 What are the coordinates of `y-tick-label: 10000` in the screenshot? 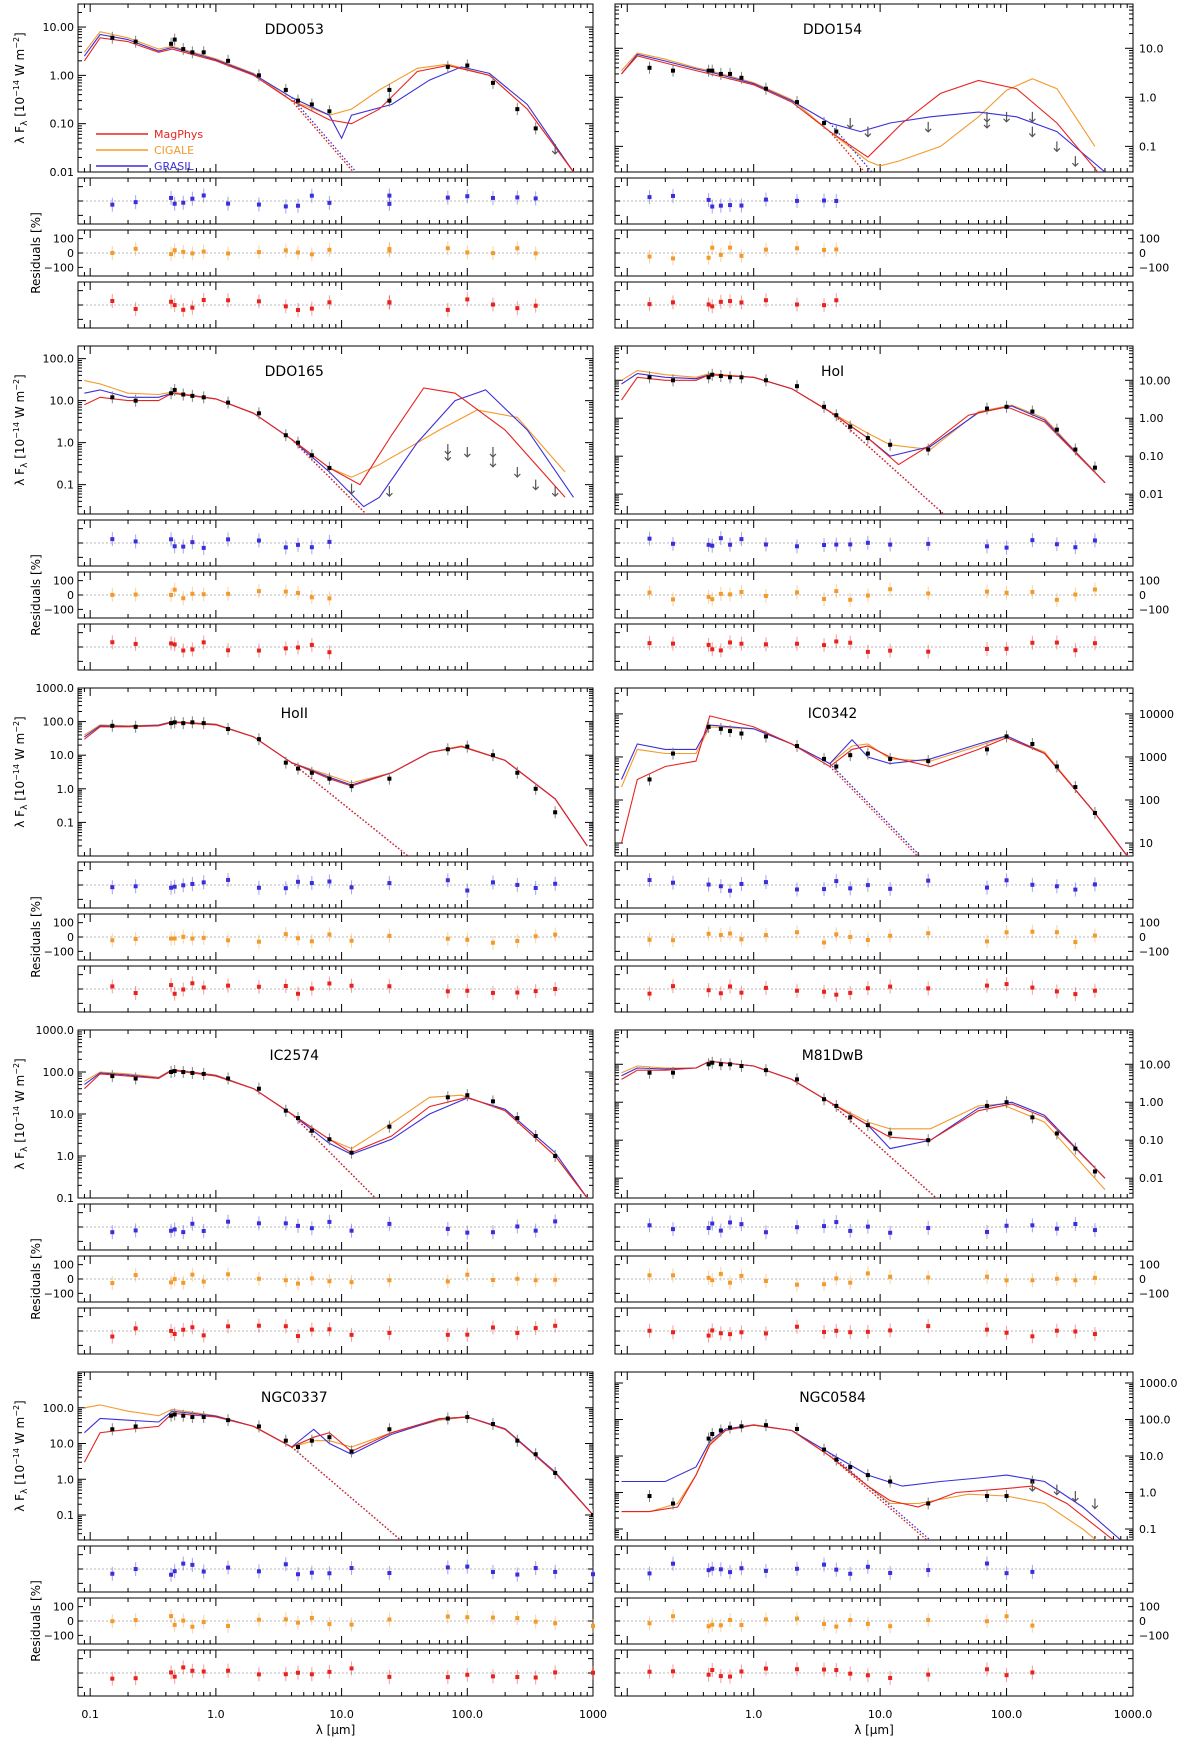 It's located at (1156, 714).